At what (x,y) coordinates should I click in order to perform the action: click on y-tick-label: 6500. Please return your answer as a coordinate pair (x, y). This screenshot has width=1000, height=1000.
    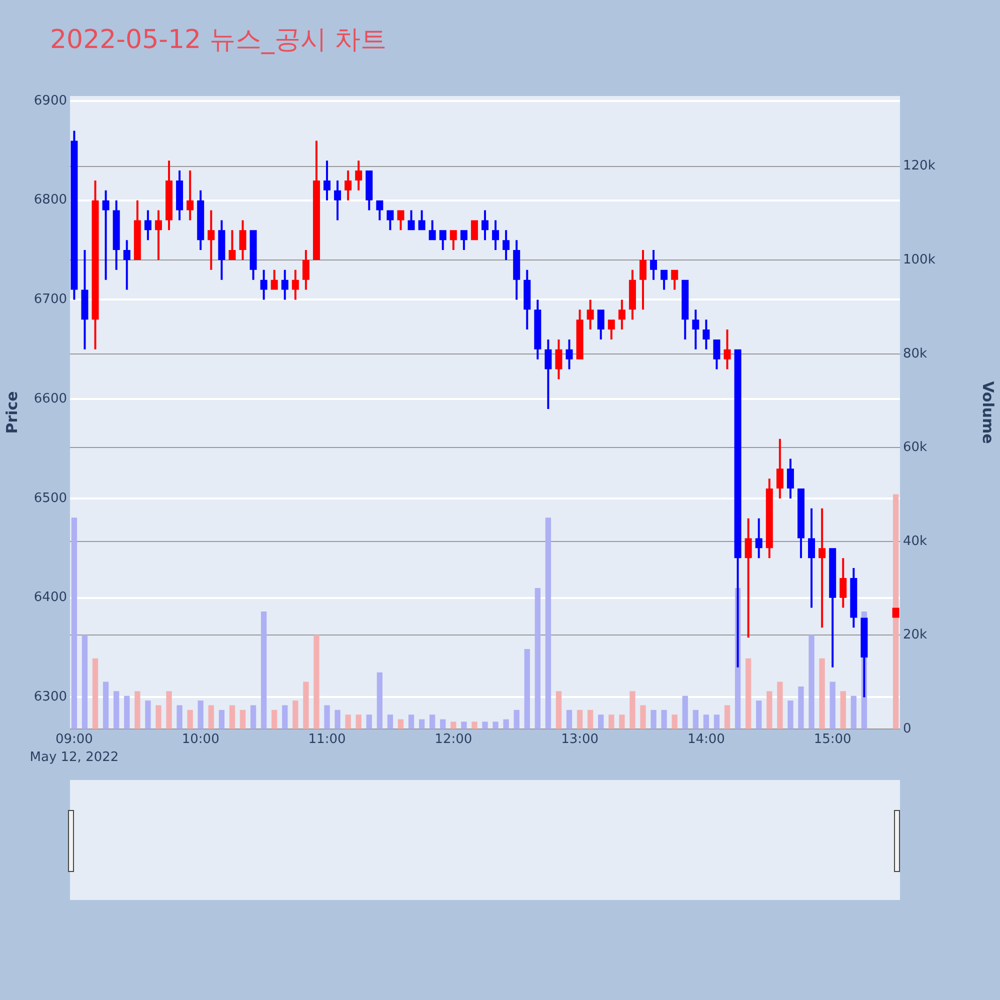
    Looking at the image, I should click on (50, 498).